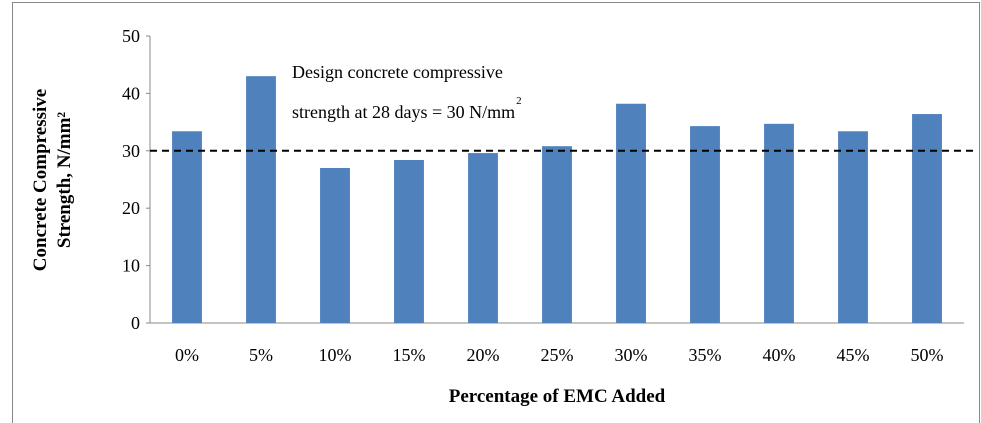 The height and width of the screenshot is (423, 981). What do you see at coordinates (397, 72) in the screenshot?
I see `annotation-line: Design concrete compressive` at bounding box center [397, 72].